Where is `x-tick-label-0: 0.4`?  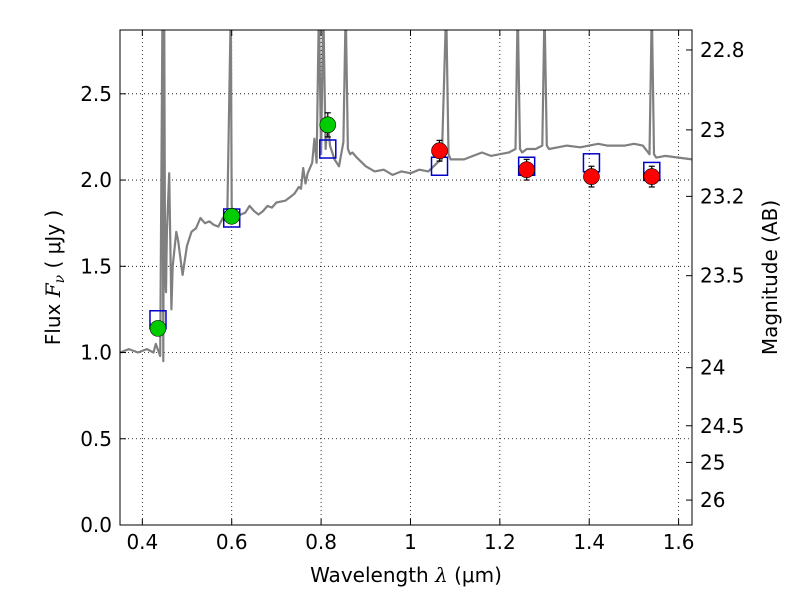 x-tick-label-0: 0.4 is located at coordinates (142, 542).